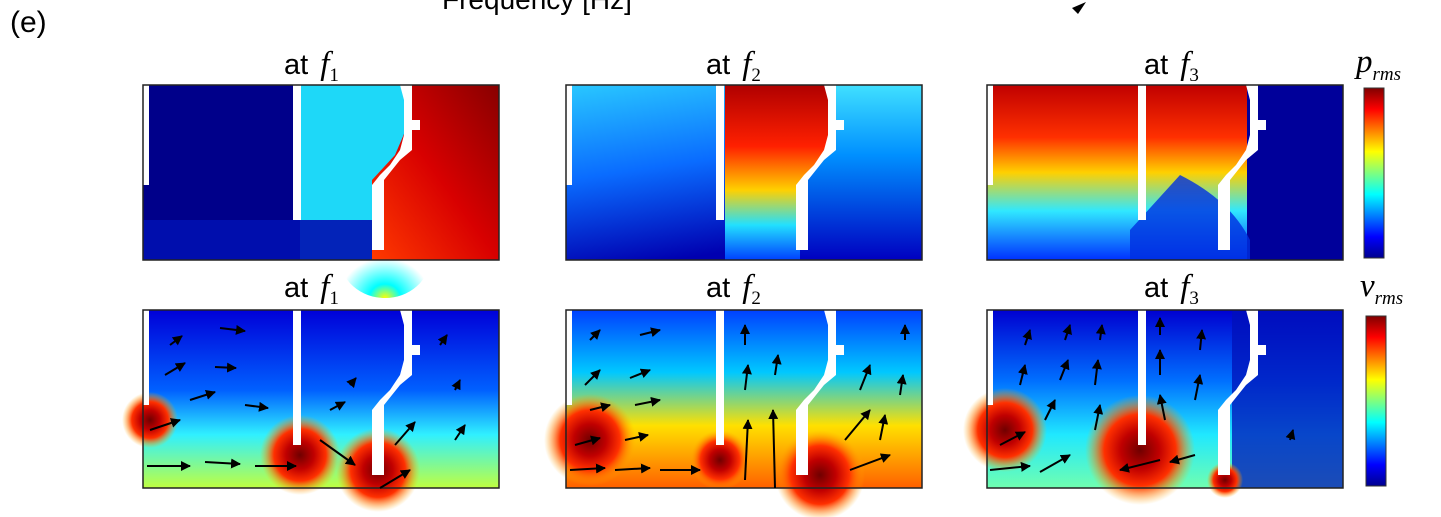 This screenshot has height=517, width=1441. Describe the element at coordinates (733, 66) in the screenshot. I see `title-prms-f2: at f2` at that location.